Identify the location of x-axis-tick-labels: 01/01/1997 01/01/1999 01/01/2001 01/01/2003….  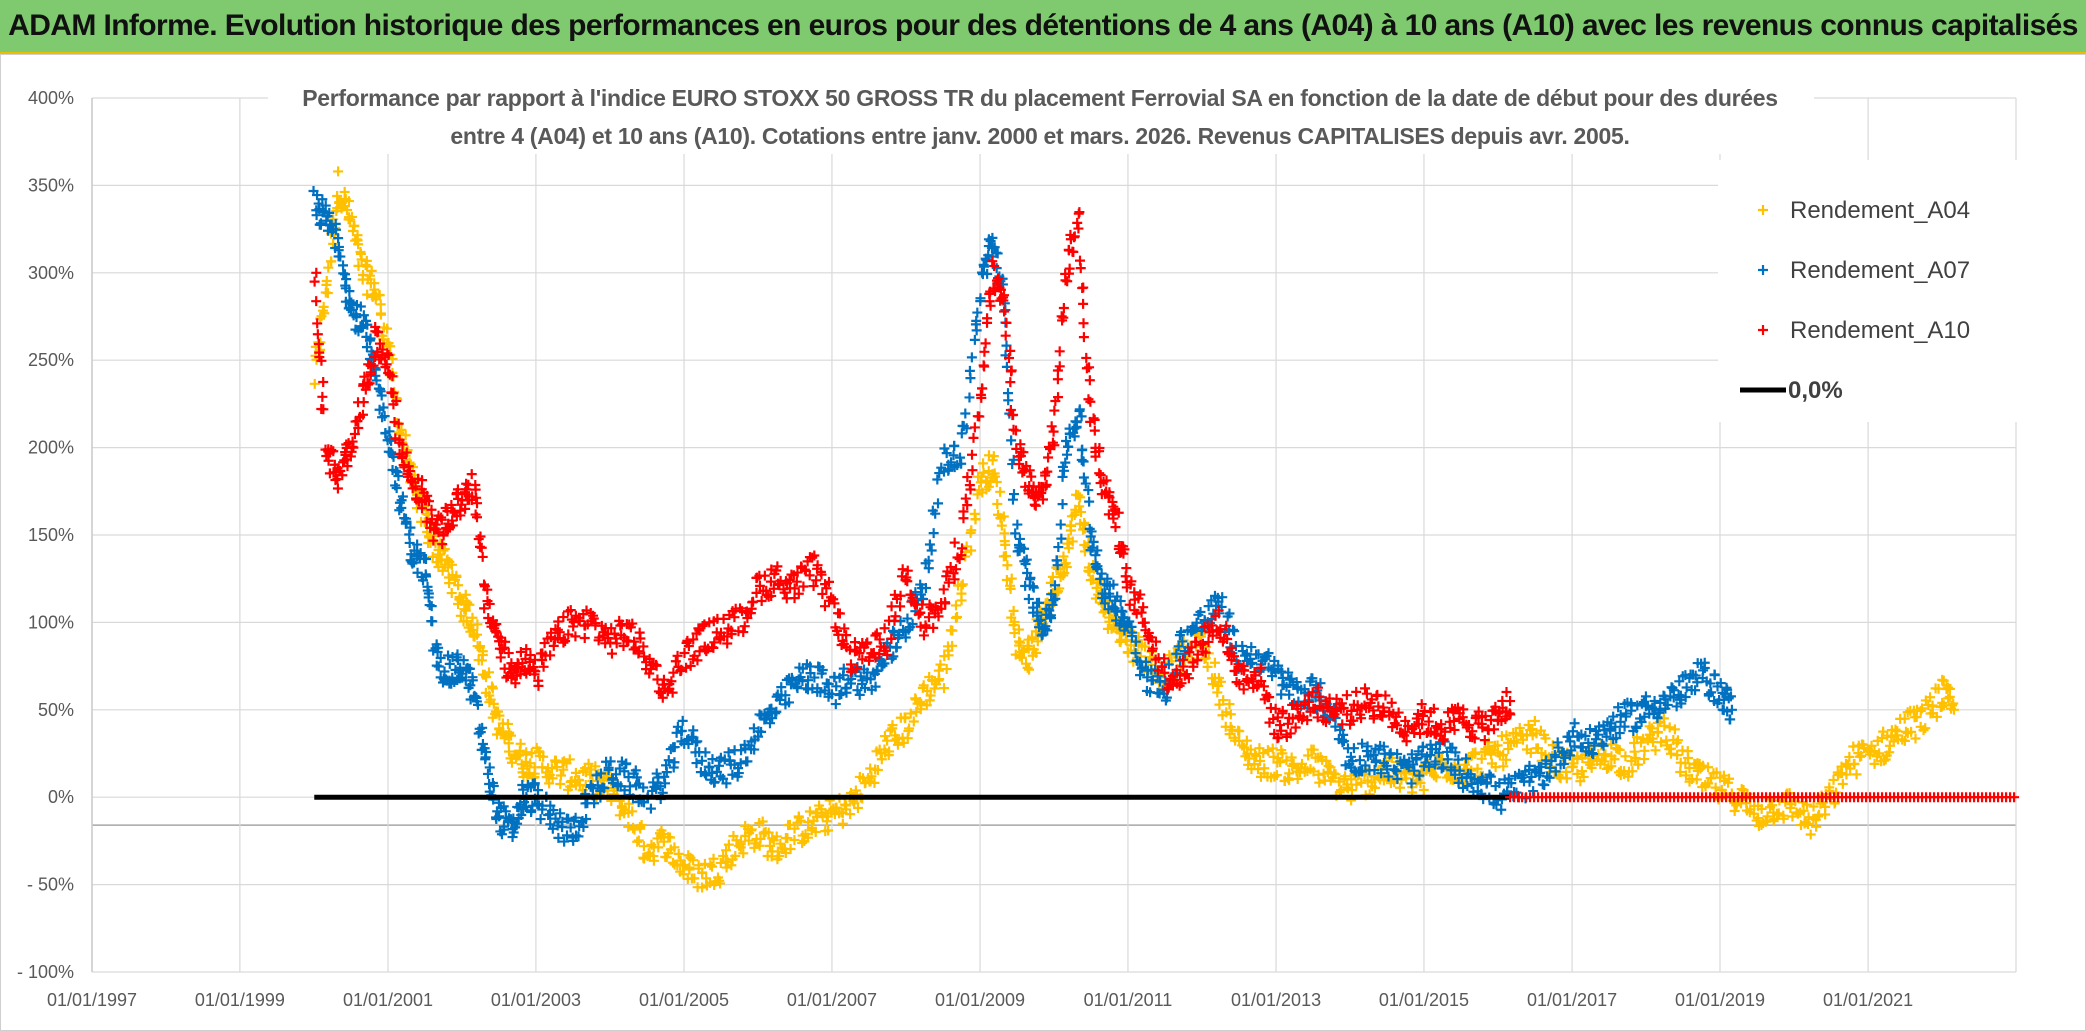
(980, 1000).